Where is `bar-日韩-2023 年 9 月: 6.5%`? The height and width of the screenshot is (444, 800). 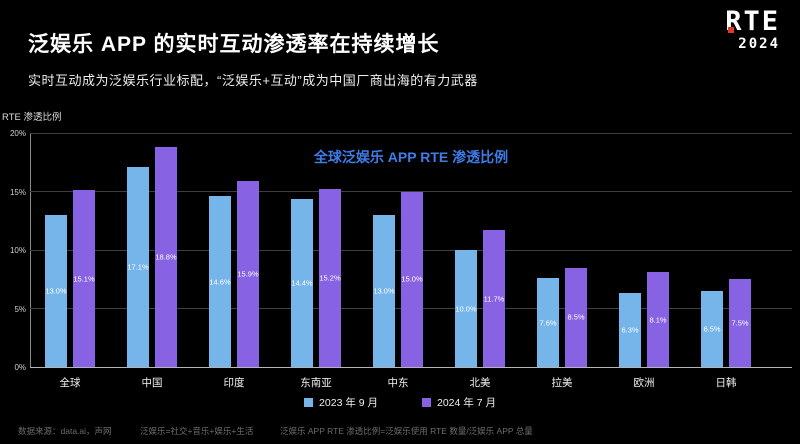 bar-日韩-2023 年 9 月: 6.5% is located at coordinates (712, 328).